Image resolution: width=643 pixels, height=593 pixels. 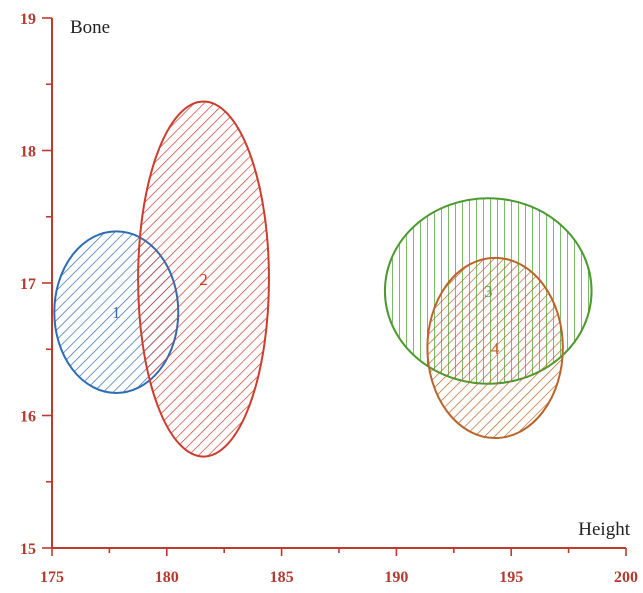 I want to click on cluster-label-3: 3, so click(x=488, y=291).